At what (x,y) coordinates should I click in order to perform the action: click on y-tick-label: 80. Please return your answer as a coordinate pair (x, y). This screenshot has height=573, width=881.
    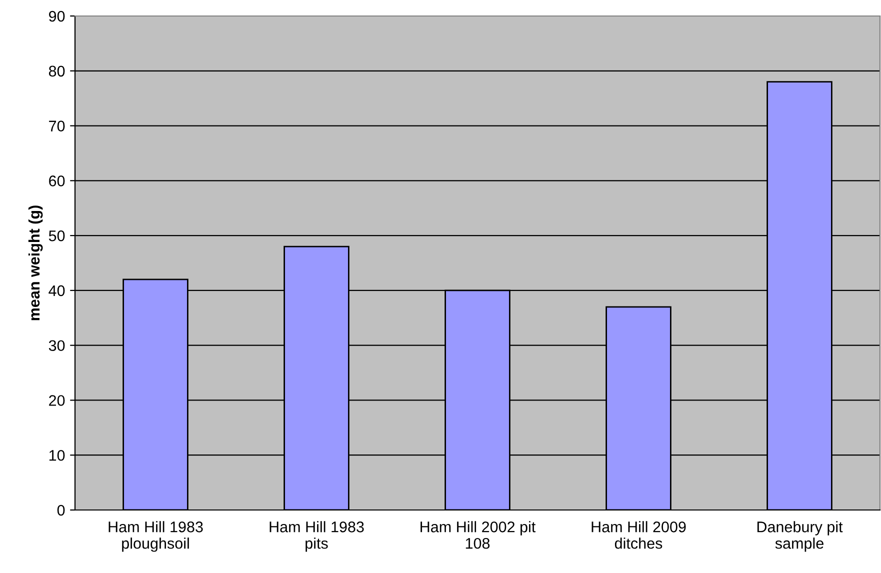
    Looking at the image, I should click on (56, 71).